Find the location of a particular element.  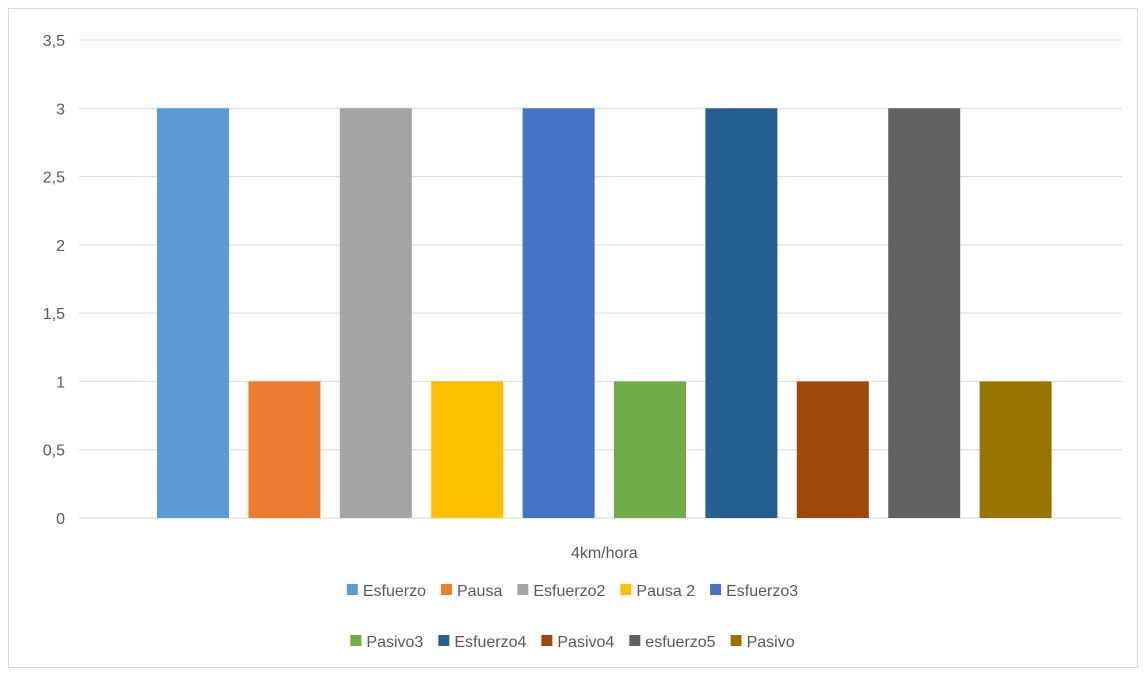

bar-pasivo is located at coordinates (1015, 449).